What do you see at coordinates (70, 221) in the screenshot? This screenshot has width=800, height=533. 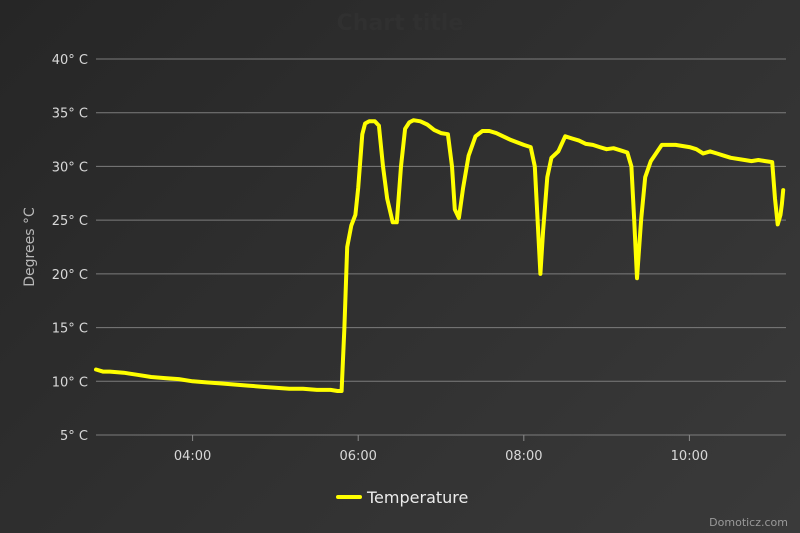 I see `y-tick-label: 25° C` at bounding box center [70, 221].